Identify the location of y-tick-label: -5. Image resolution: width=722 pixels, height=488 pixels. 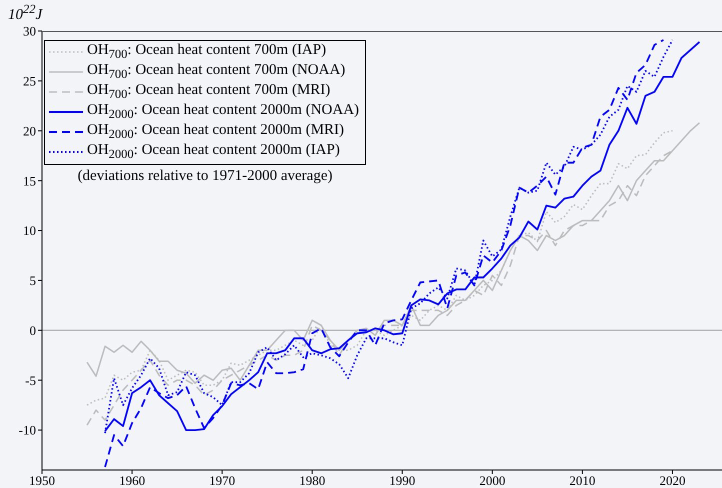
(30, 380).